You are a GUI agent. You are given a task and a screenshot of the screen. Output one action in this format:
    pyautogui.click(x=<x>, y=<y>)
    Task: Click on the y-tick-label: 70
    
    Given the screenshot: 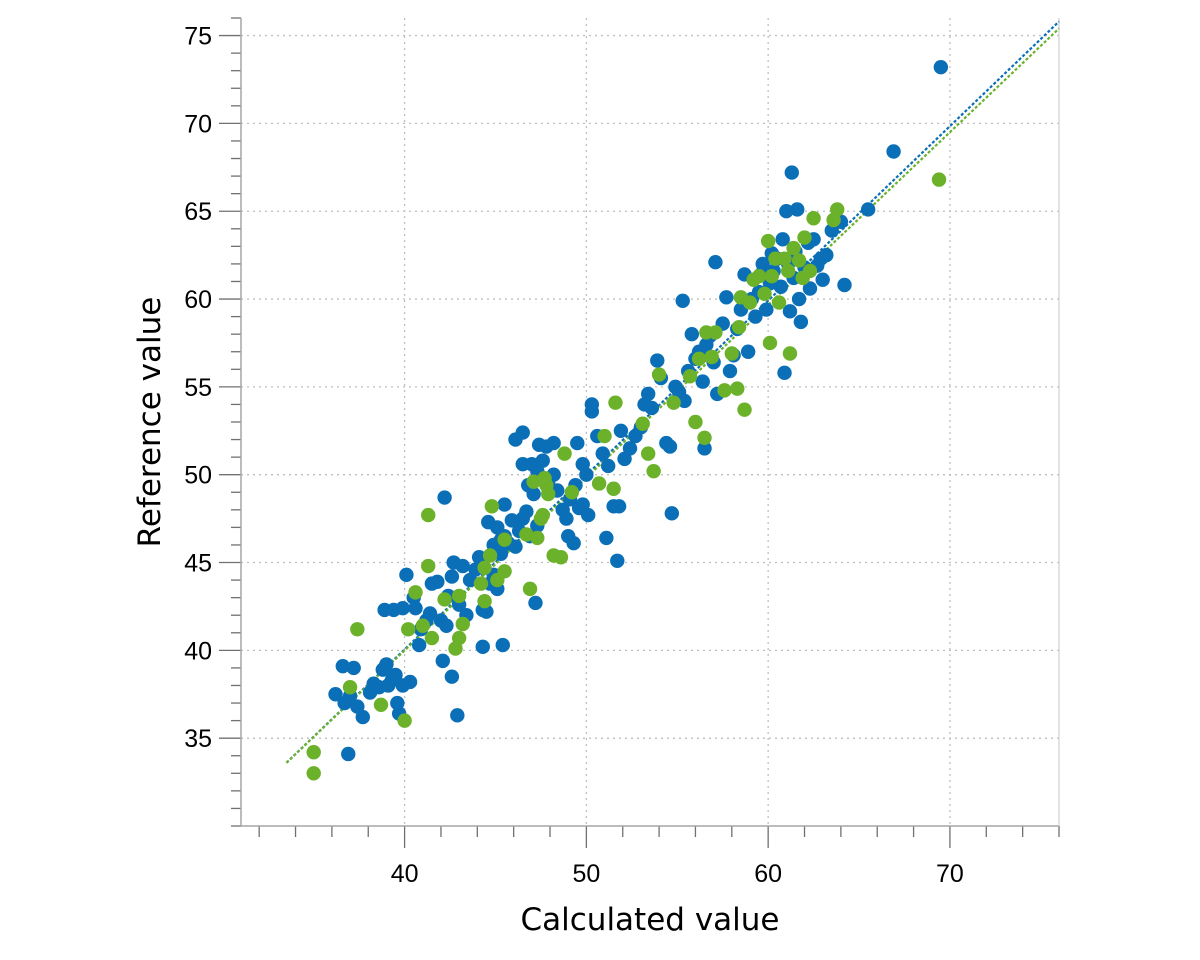 What is the action you would take?
    pyautogui.click(x=198, y=124)
    